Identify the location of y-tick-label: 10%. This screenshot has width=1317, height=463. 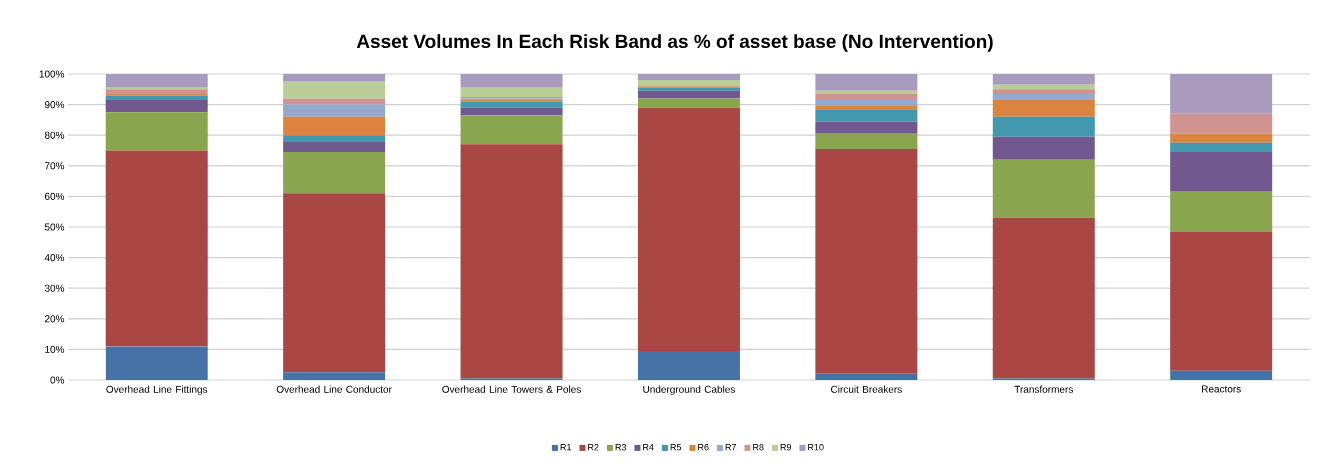
(55, 349).